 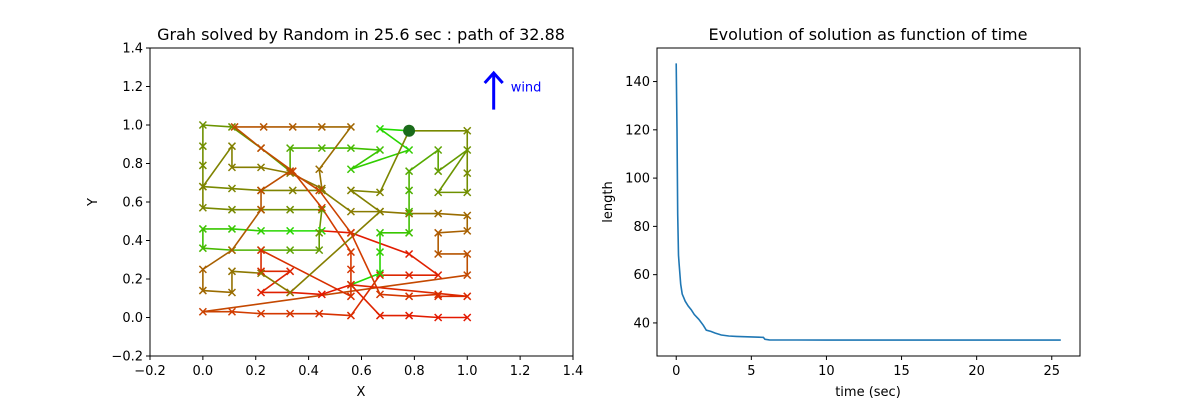 What do you see at coordinates (976, 371) in the screenshot?
I see `x-tick-label: 20` at bounding box center [976, 371].